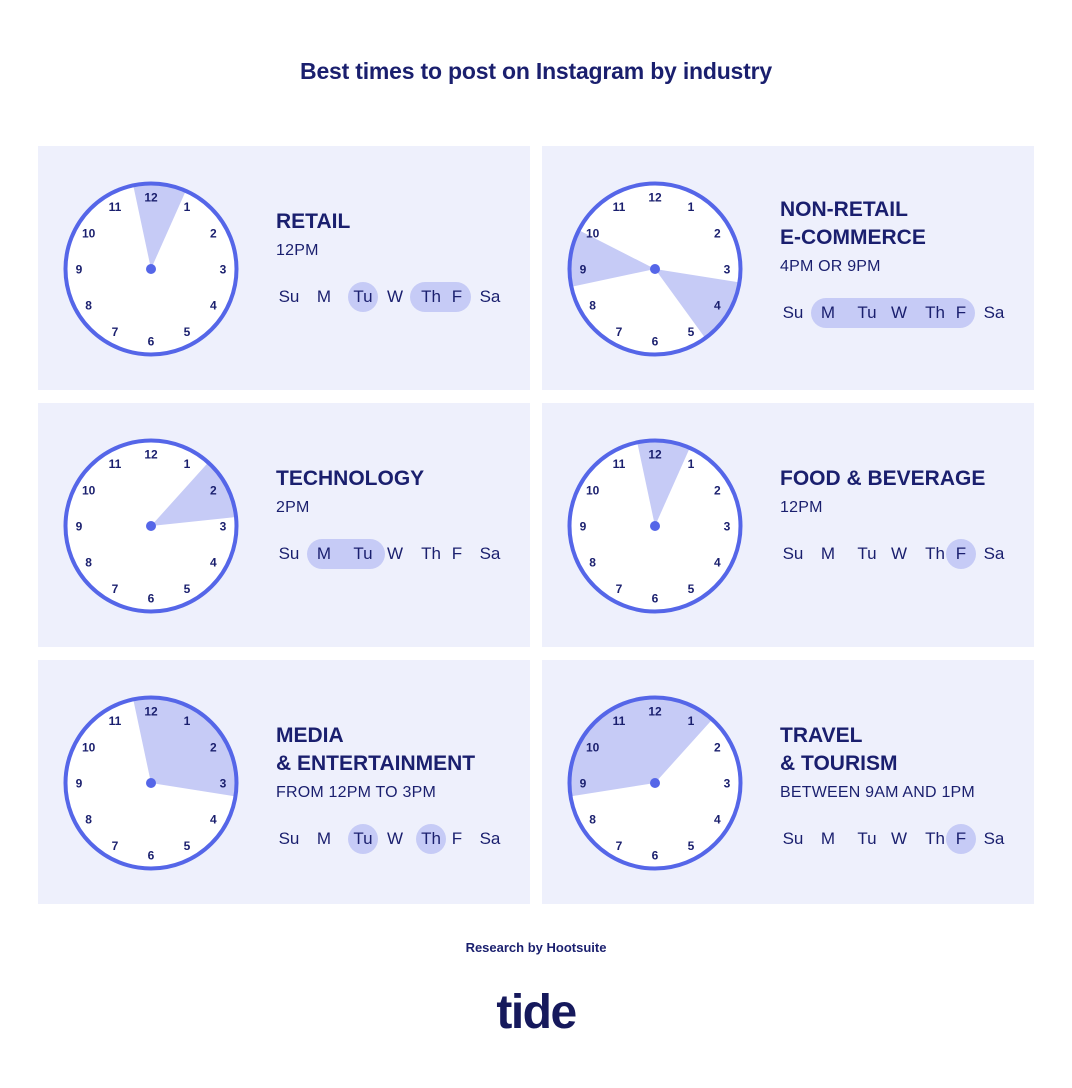 The height and width of the screenshot is (1088, 1072). I want to click on best-time: 4PM OR 9PM, so click(830, 266).